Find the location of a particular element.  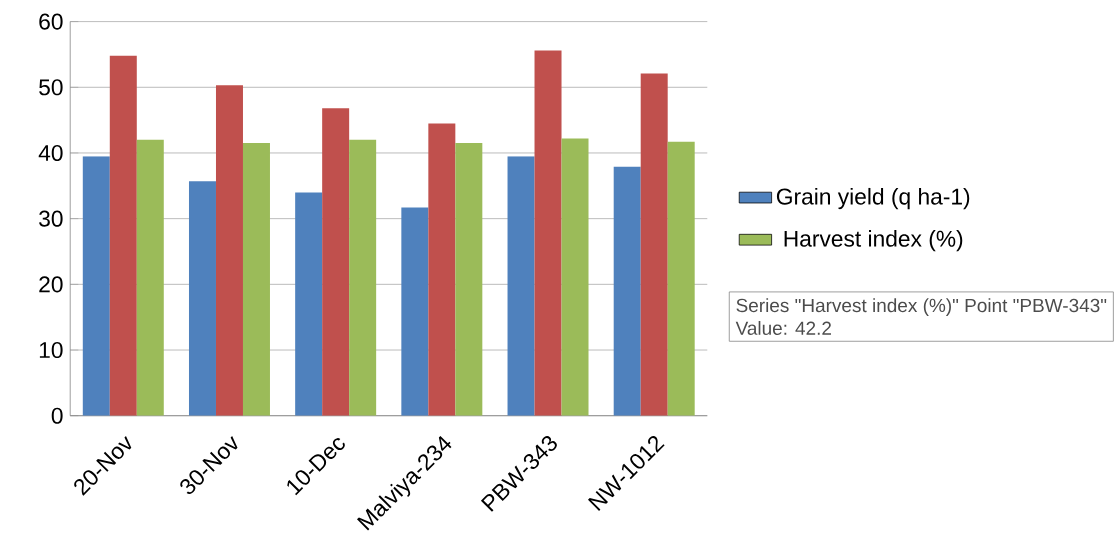

y-tick-label: 10 is located at coordinates (51, 350).